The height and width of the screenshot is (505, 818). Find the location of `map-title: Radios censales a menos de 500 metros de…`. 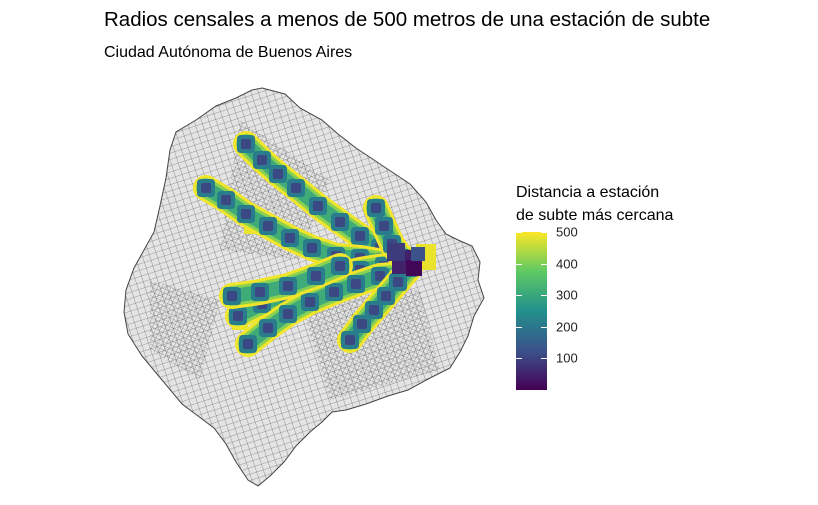

map-title: Radios censales a menos de 500 metros de… is located at coordinates (407, 19).